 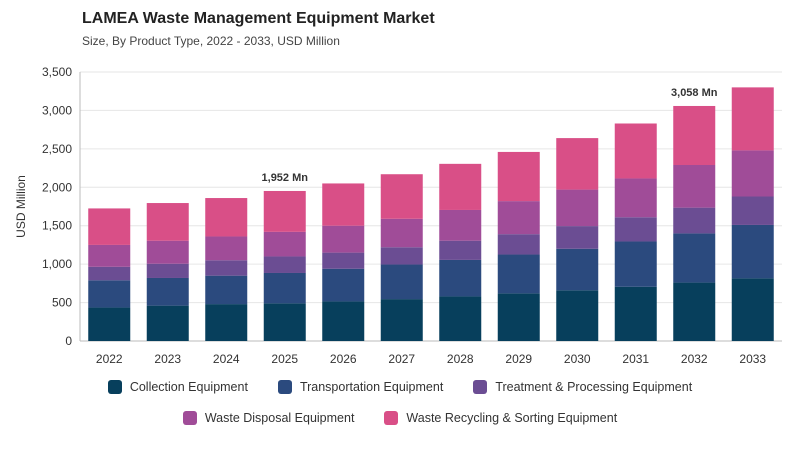 I want to click on legend-item: Waste Disposal Equipment, so click(x=268, y=418).